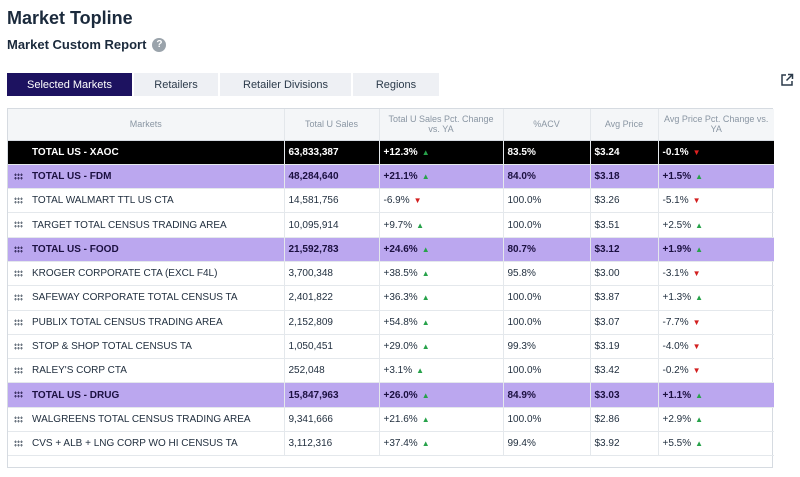  I want to click on avg-price-cell: $3.26, so click(623, 201).